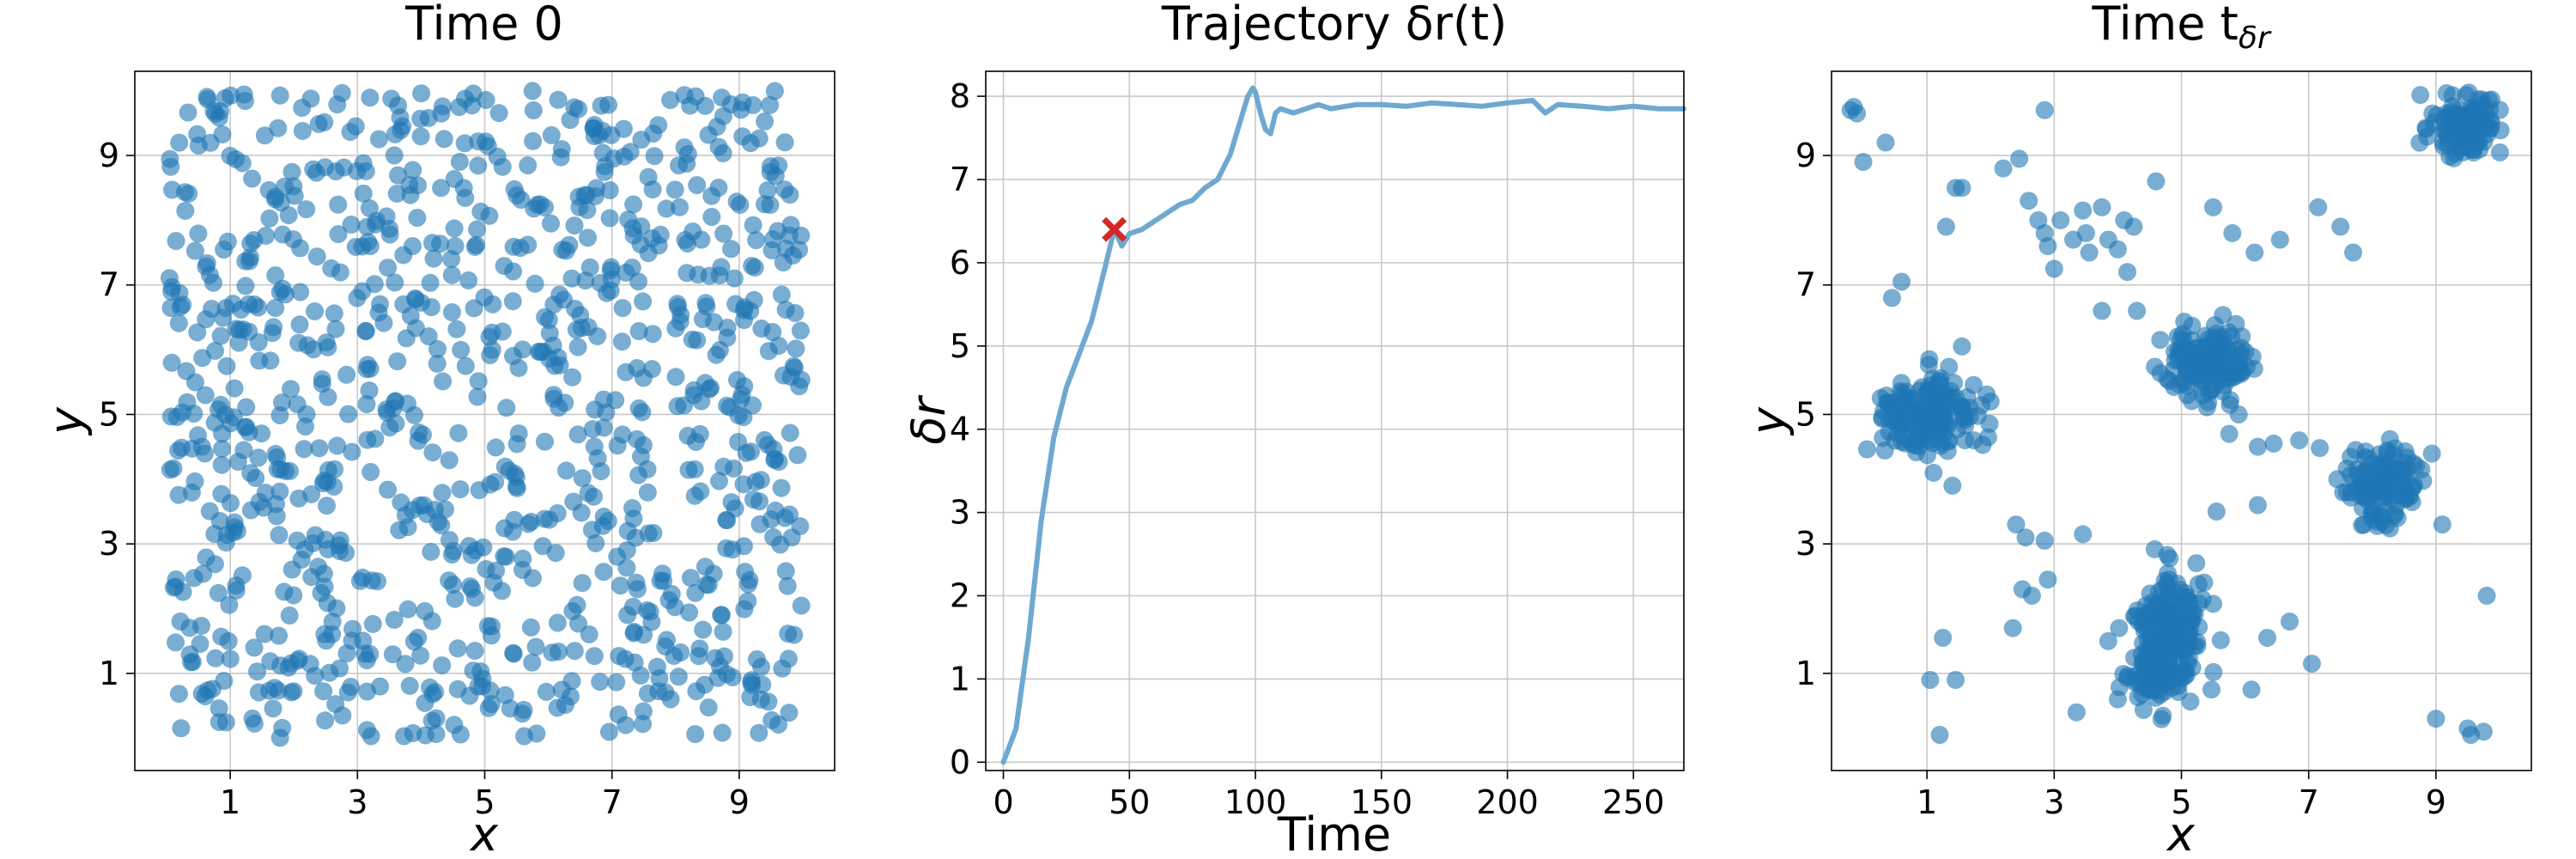  I want to click on y-tick-label: 9, so click(109, 156).